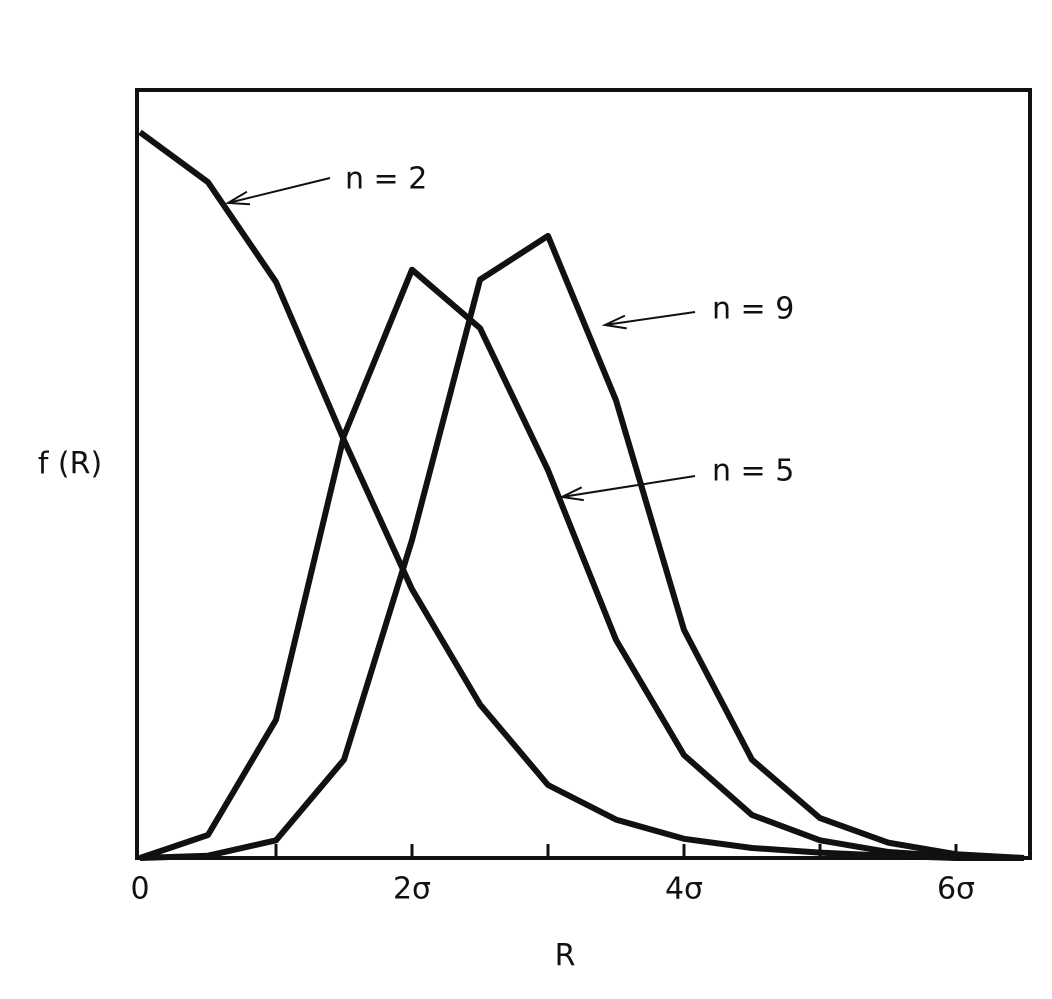 Image resolution: width=1052 pixels, height=999 pixels. I want to click on x-tick-label: 0, so click(139, 889).